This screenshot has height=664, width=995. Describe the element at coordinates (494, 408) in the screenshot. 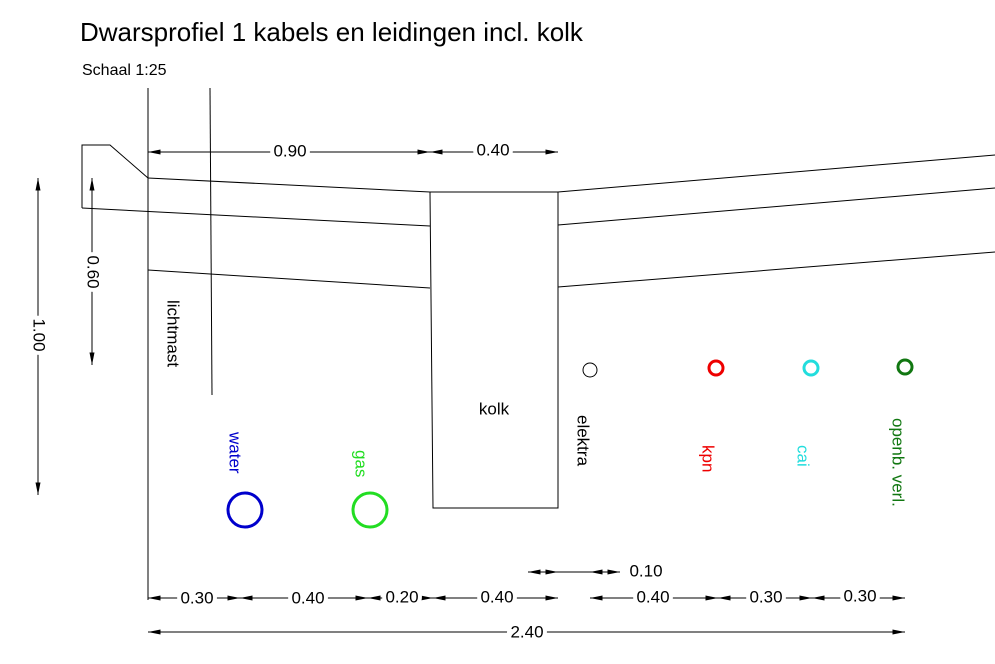

I see `kolk-label: kolk` at that location.